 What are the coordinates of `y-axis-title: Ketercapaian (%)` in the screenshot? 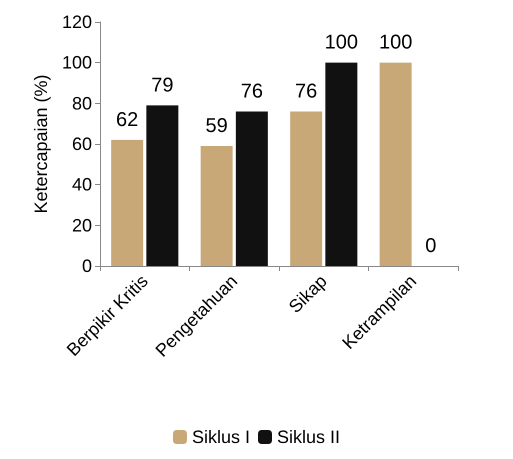 It's located at (41, 144).